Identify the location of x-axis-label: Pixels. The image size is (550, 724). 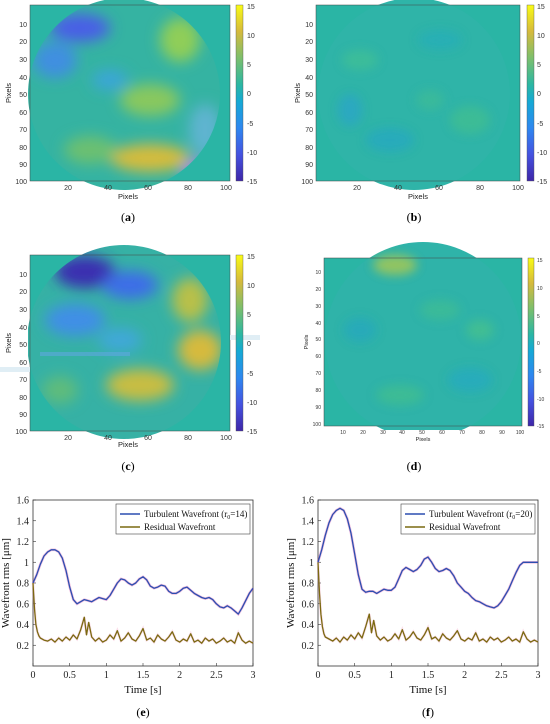
(423, 440).